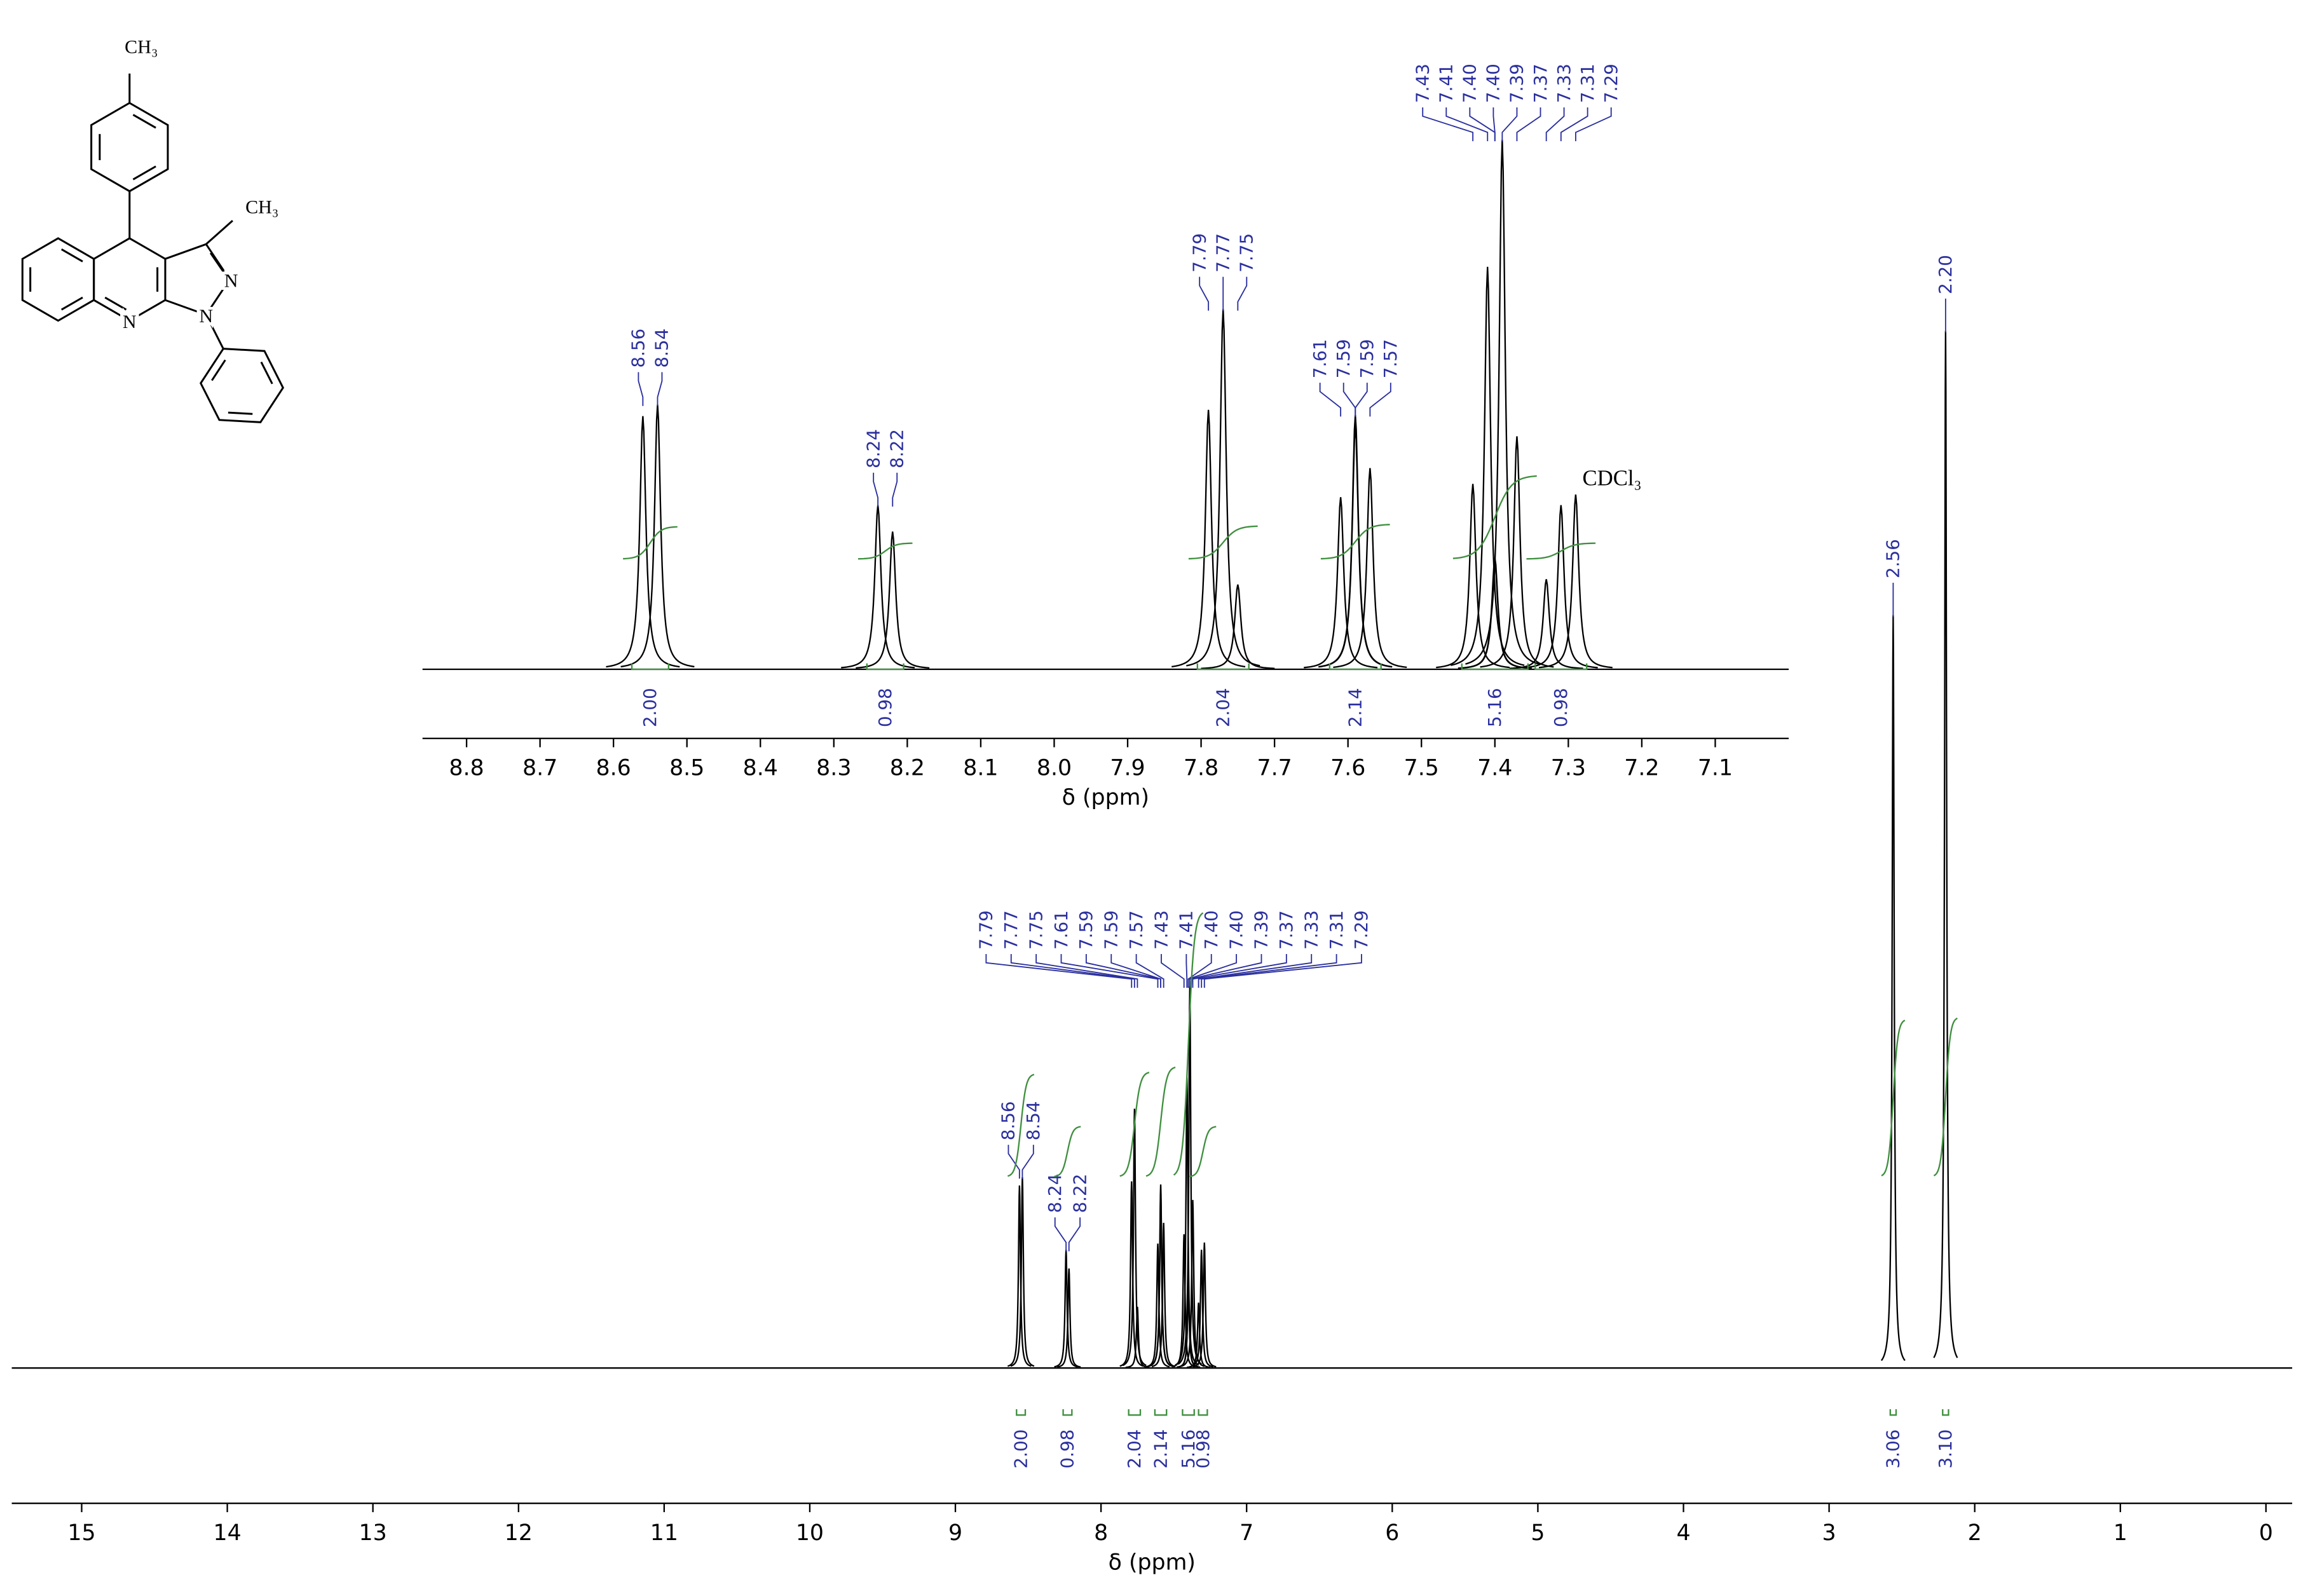  I want to click on integral-label: 3.06, so click(1893, 1449).